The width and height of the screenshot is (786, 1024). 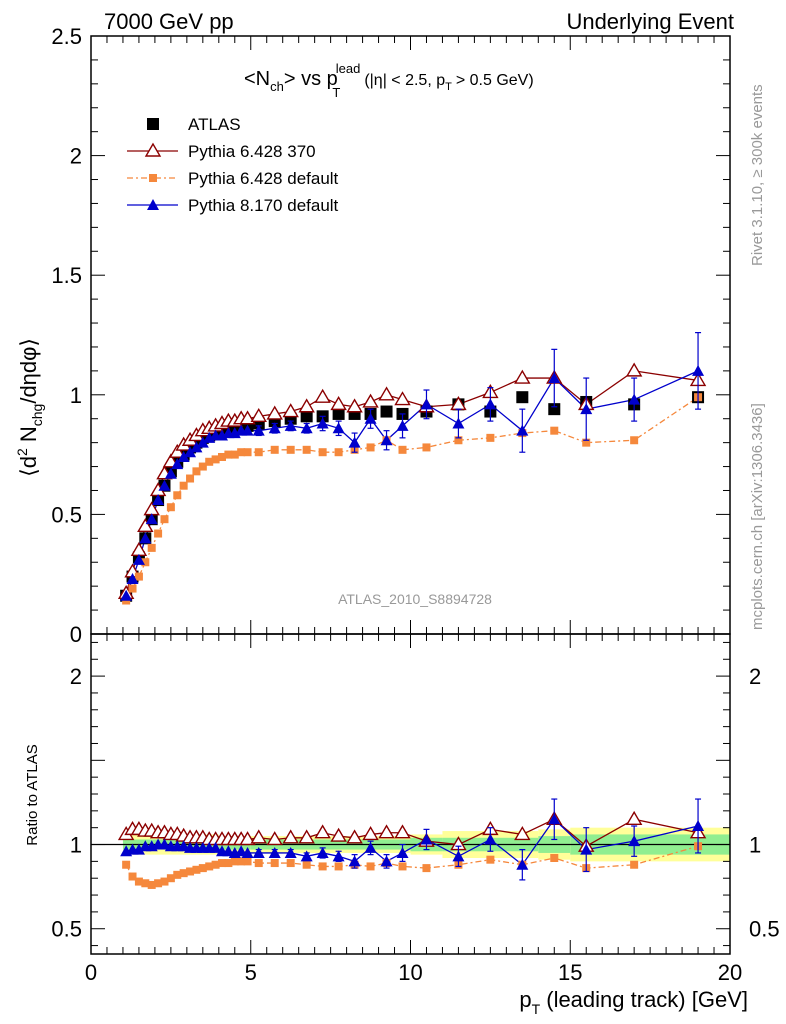 I want to click on bottom-y-tick-label-right: 1, so click(x=755, y=845).